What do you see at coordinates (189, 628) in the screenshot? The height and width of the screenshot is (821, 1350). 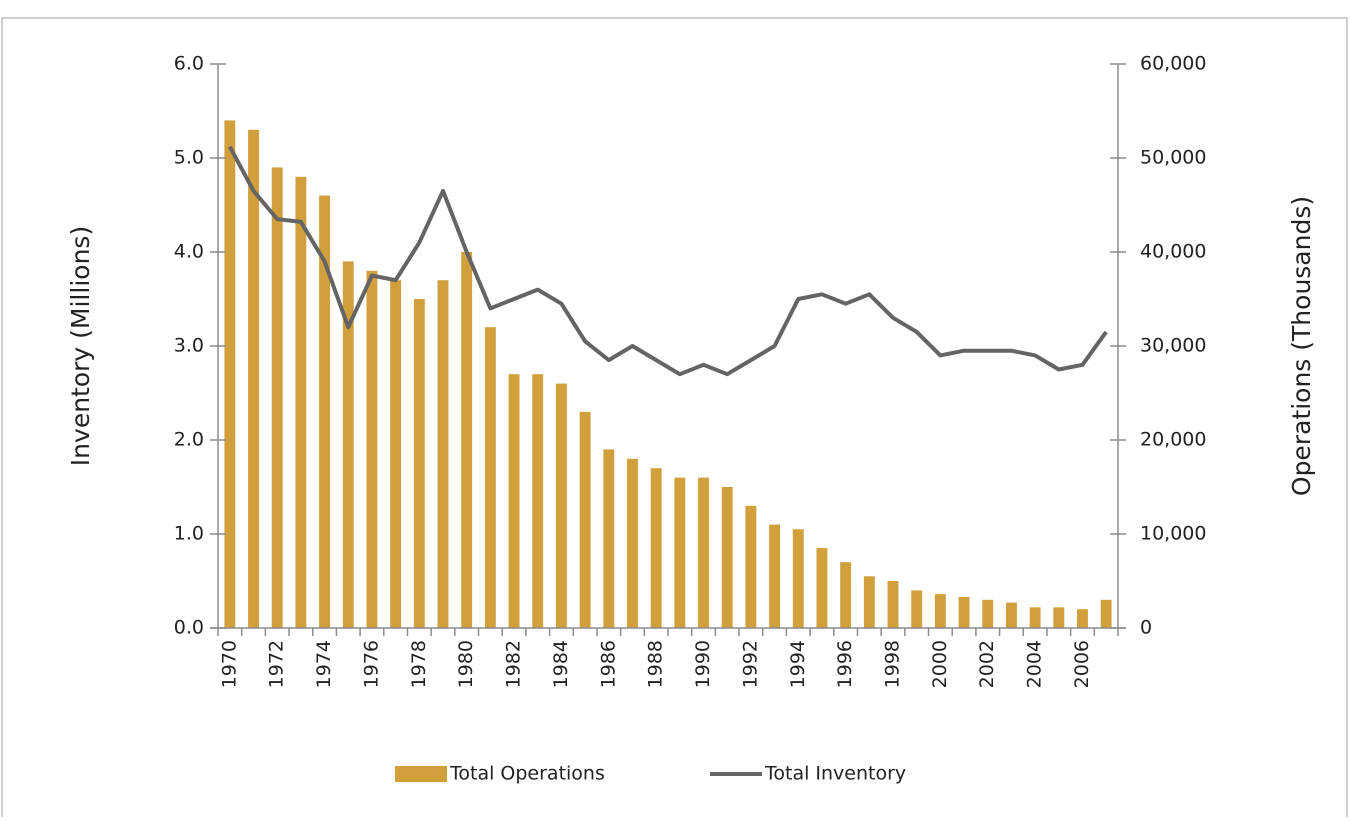 I see `y-tick-label: 0.0` at bounding box center [189, 628].